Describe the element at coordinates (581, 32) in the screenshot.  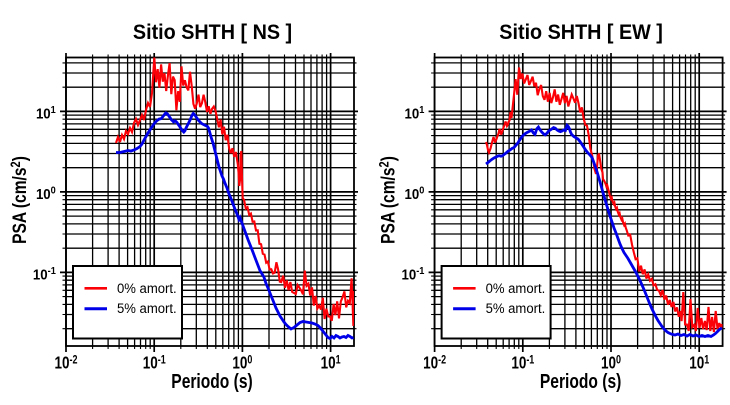
I see `svg-text: Sitio SHTH [ EW ]` at that location.